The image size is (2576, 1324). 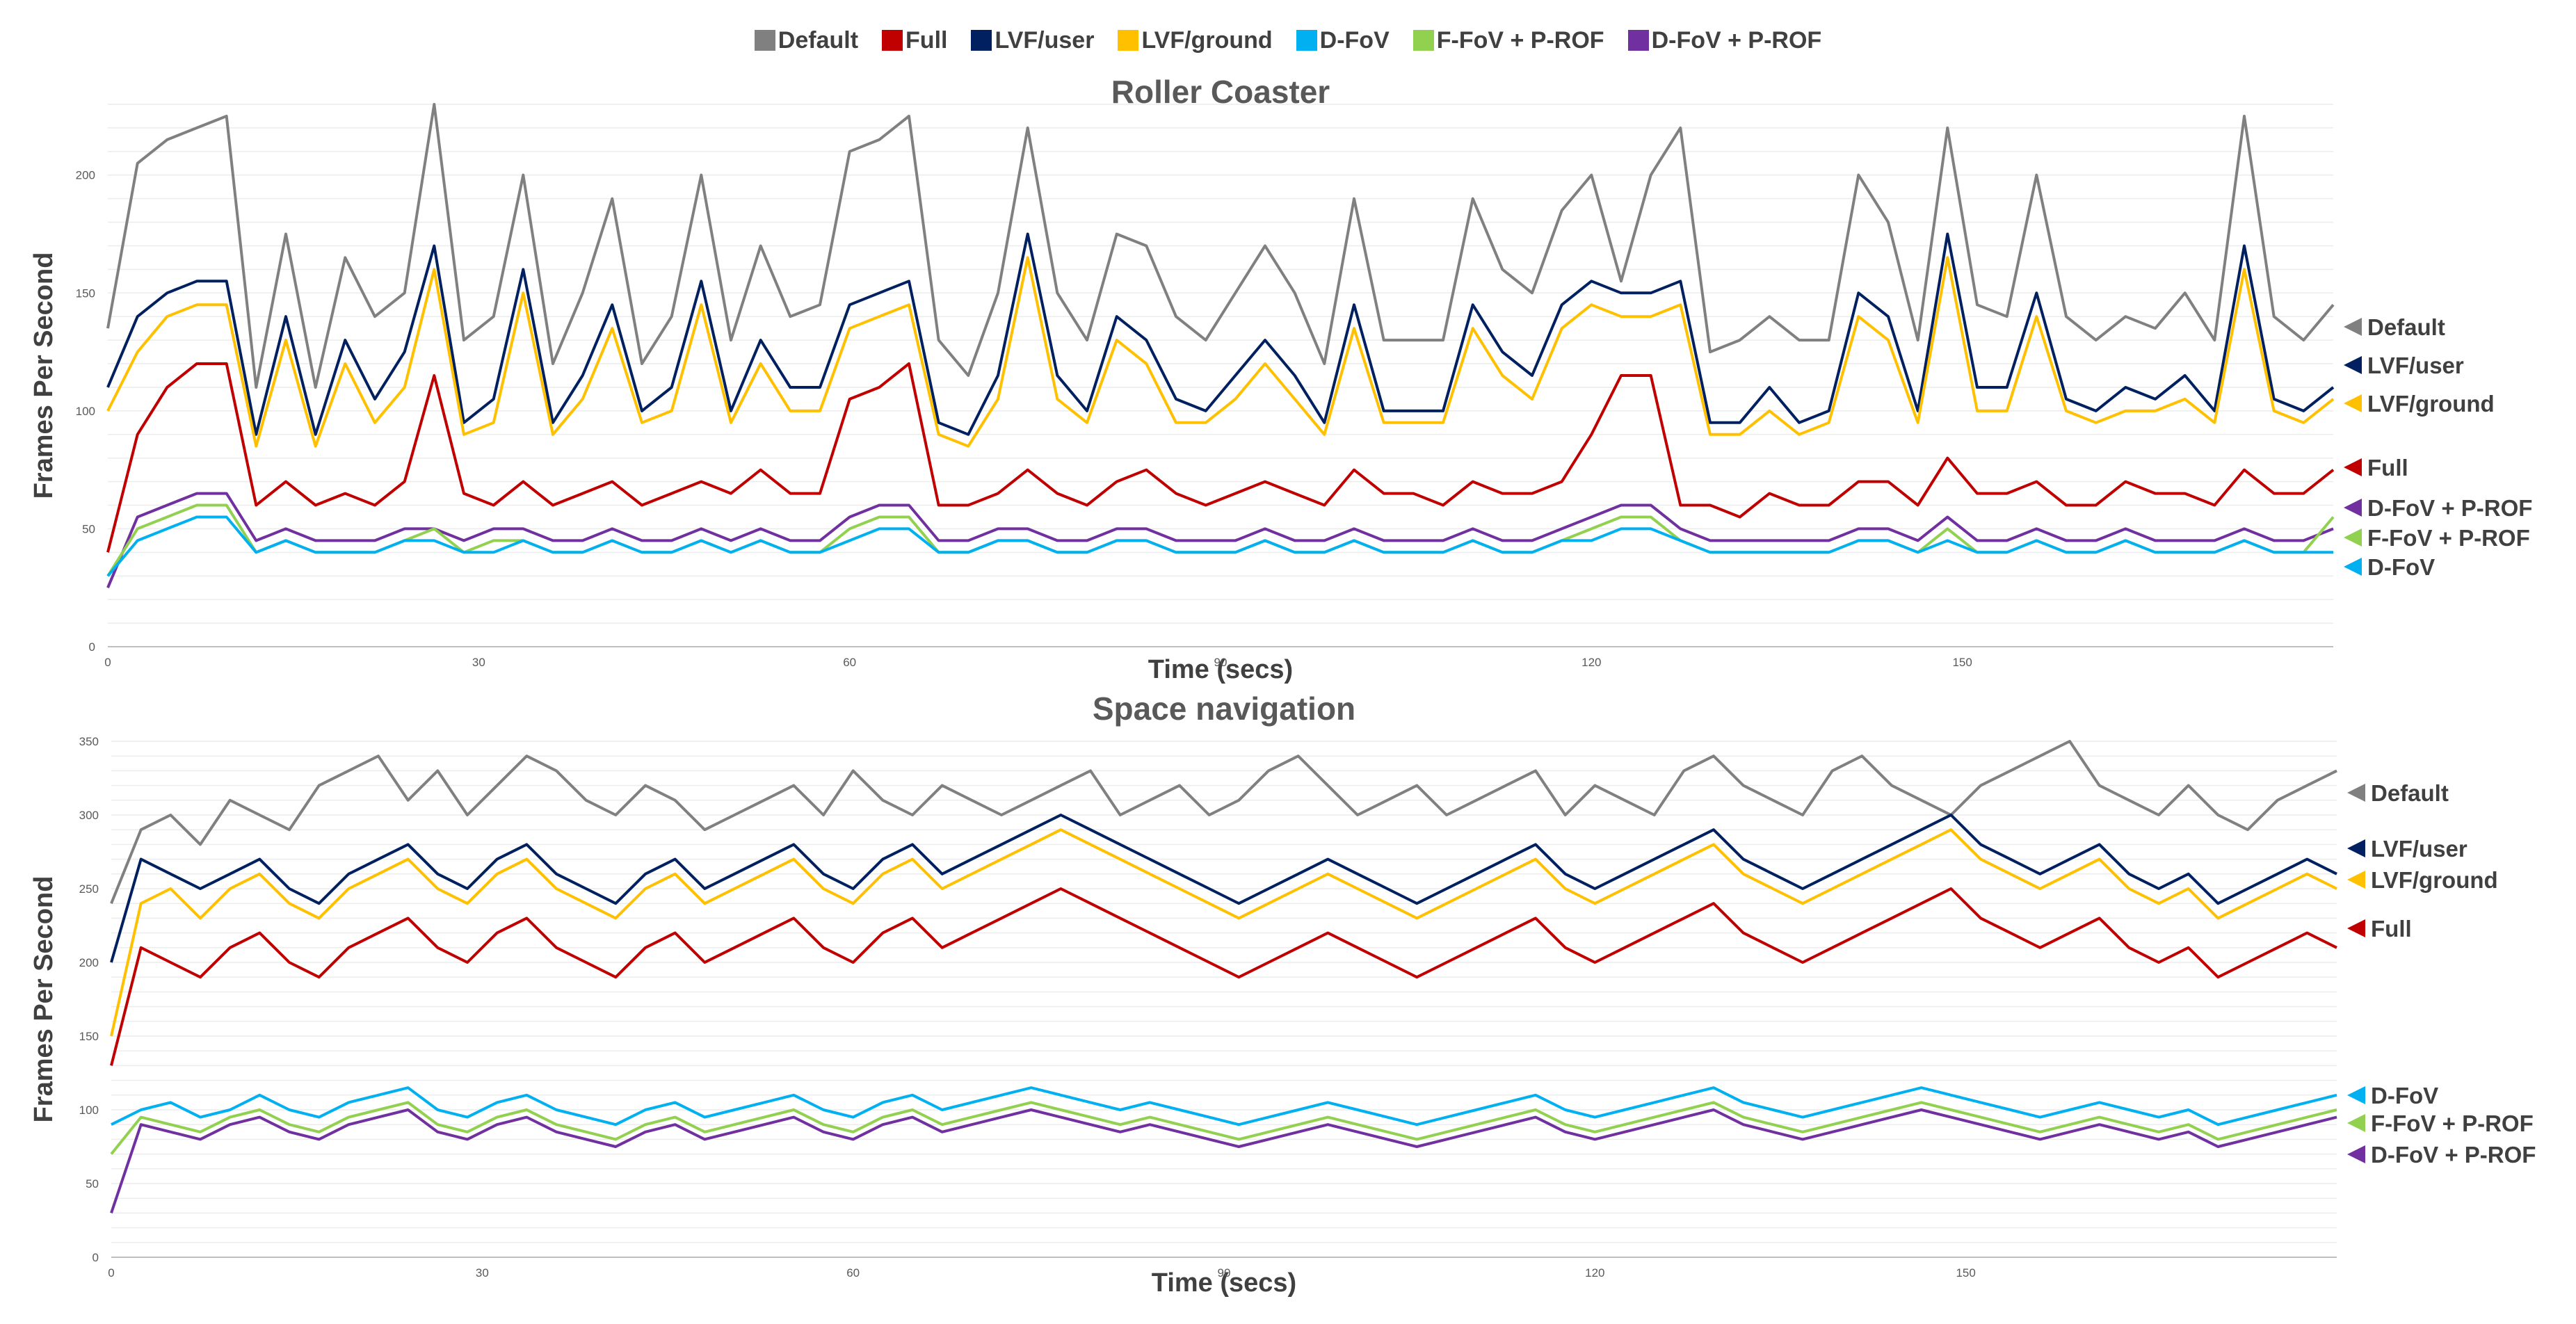 I want to click on legend-item-lvf-ground: LVF/ground, so click(x=1195, y=40).